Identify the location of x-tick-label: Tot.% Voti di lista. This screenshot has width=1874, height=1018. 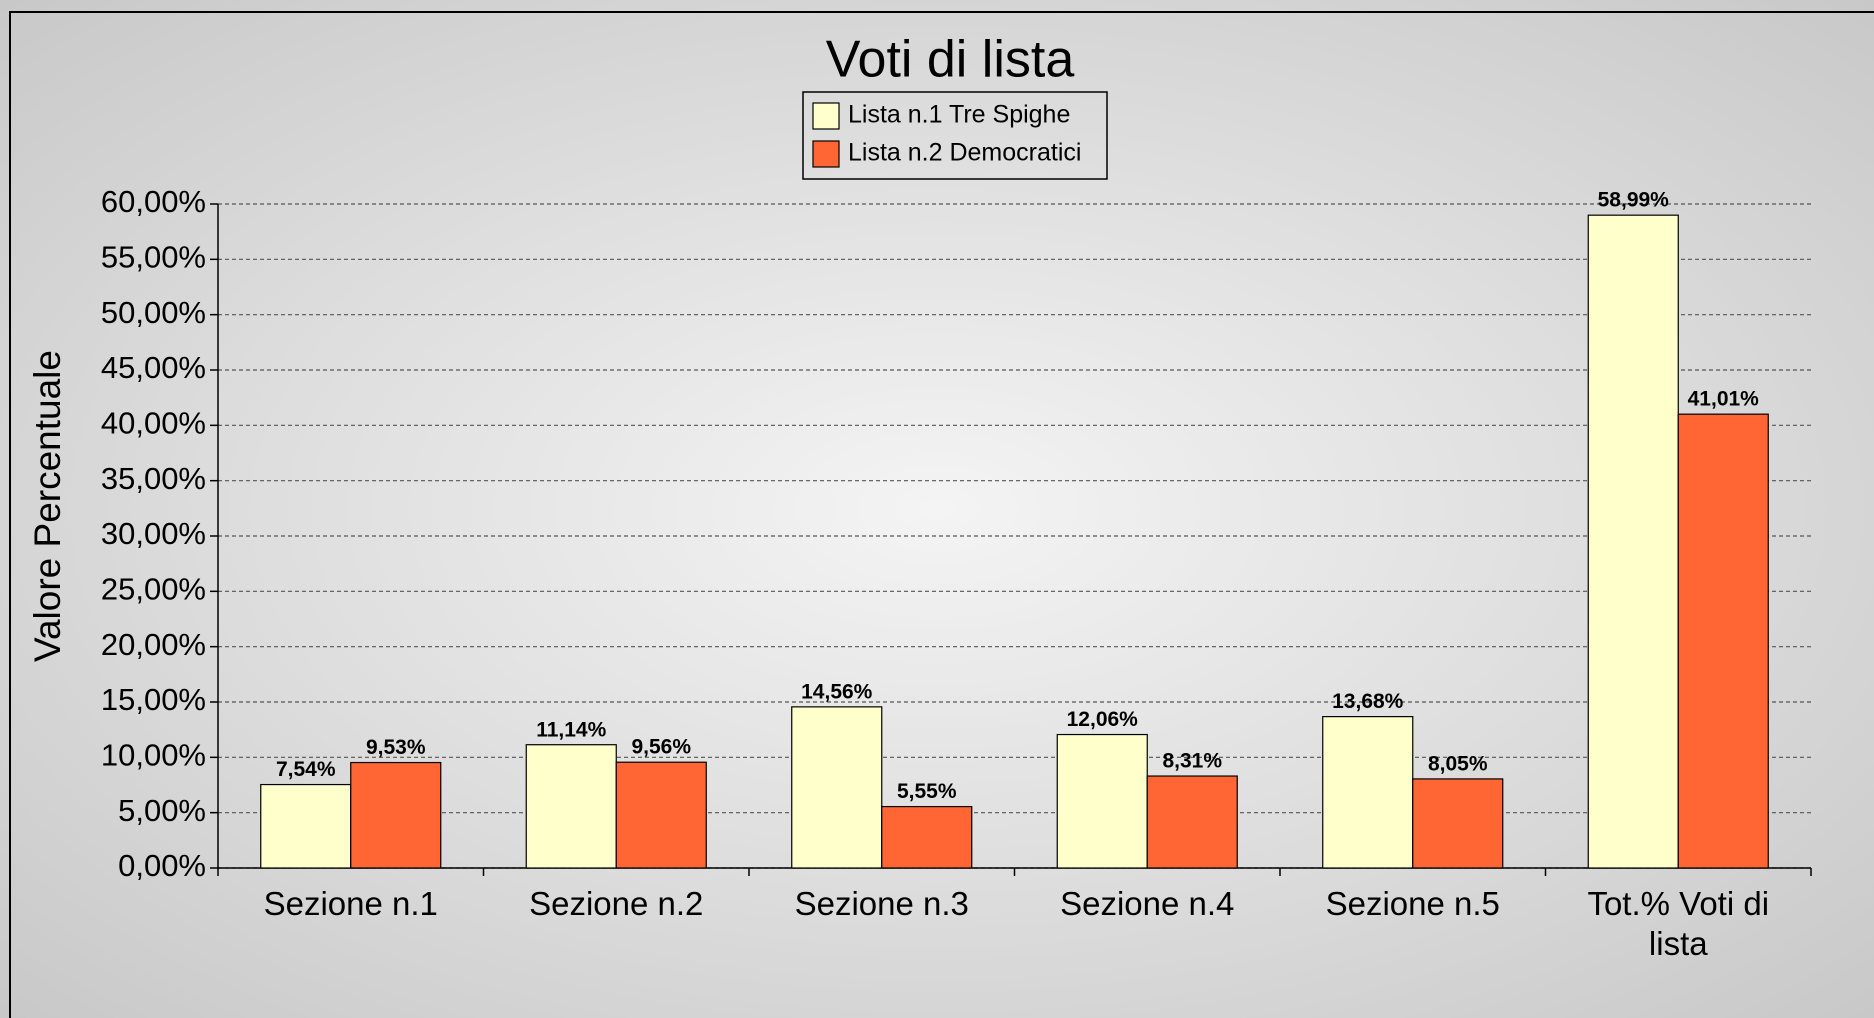
(1678, 923).